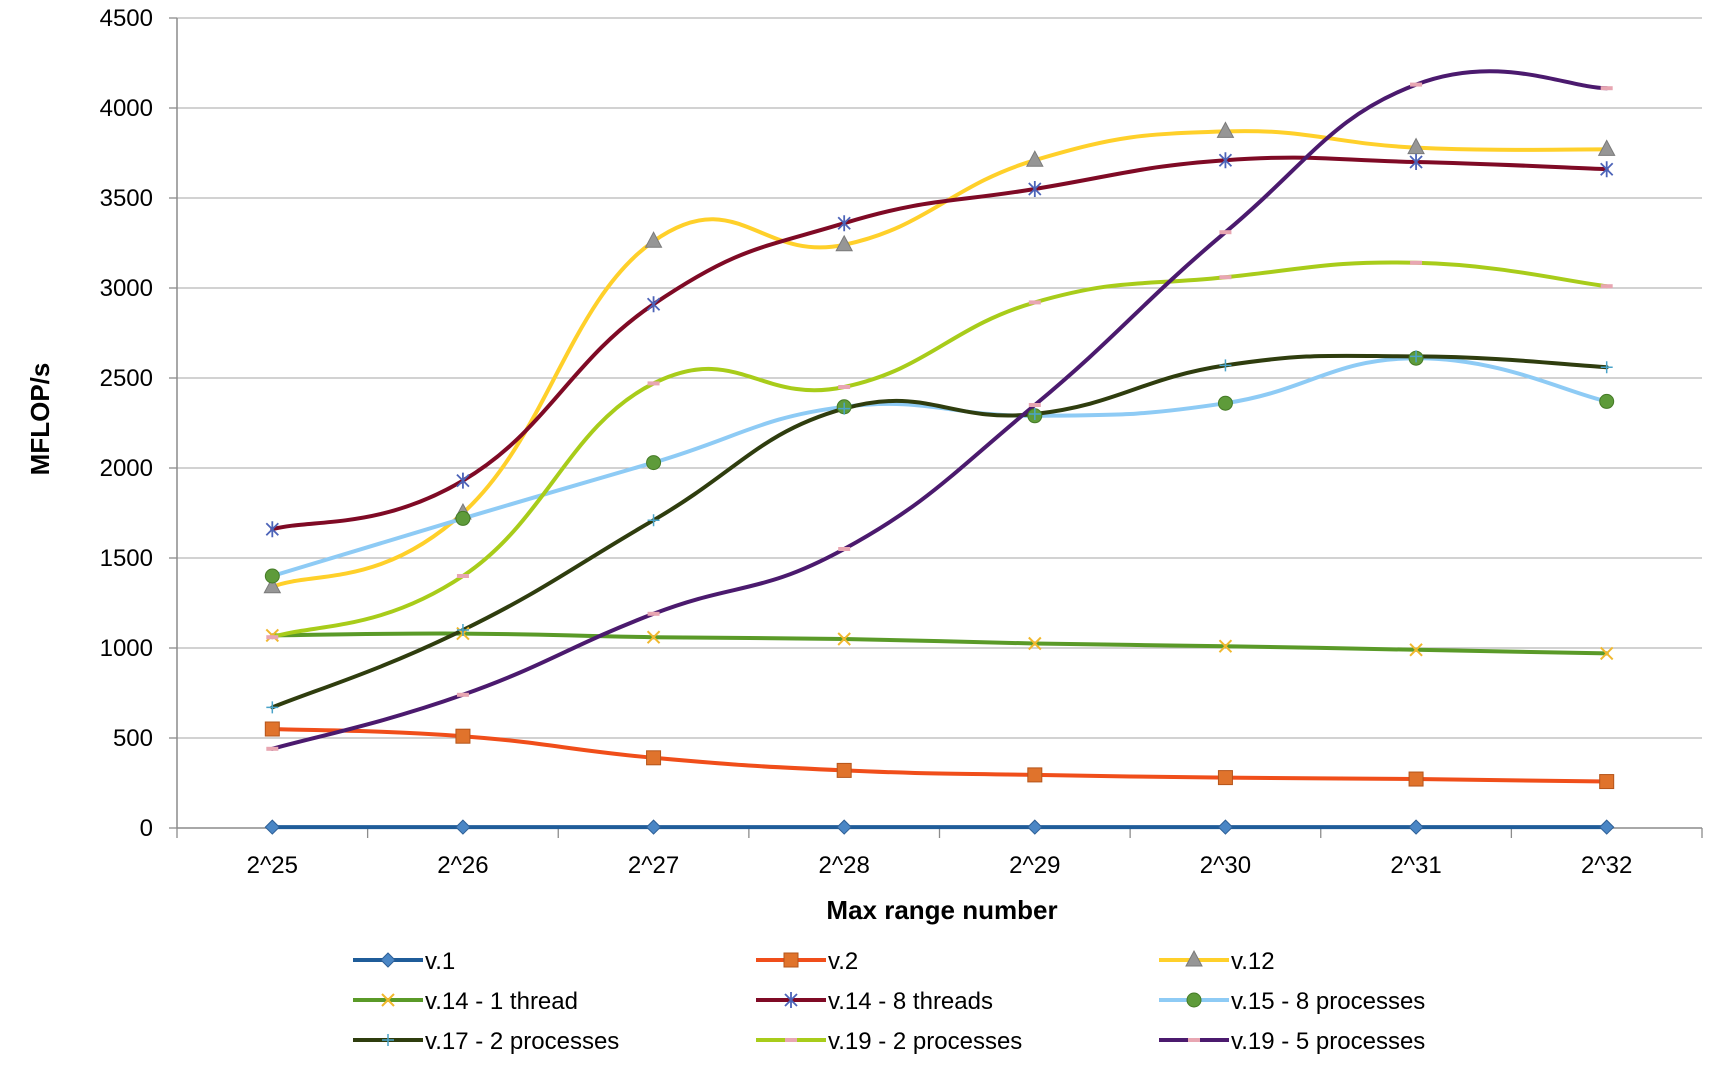 This screenshot has height=1071, width=1712. I want to click on legend-label: v.17 - 2 processes, so click(522, 1041).